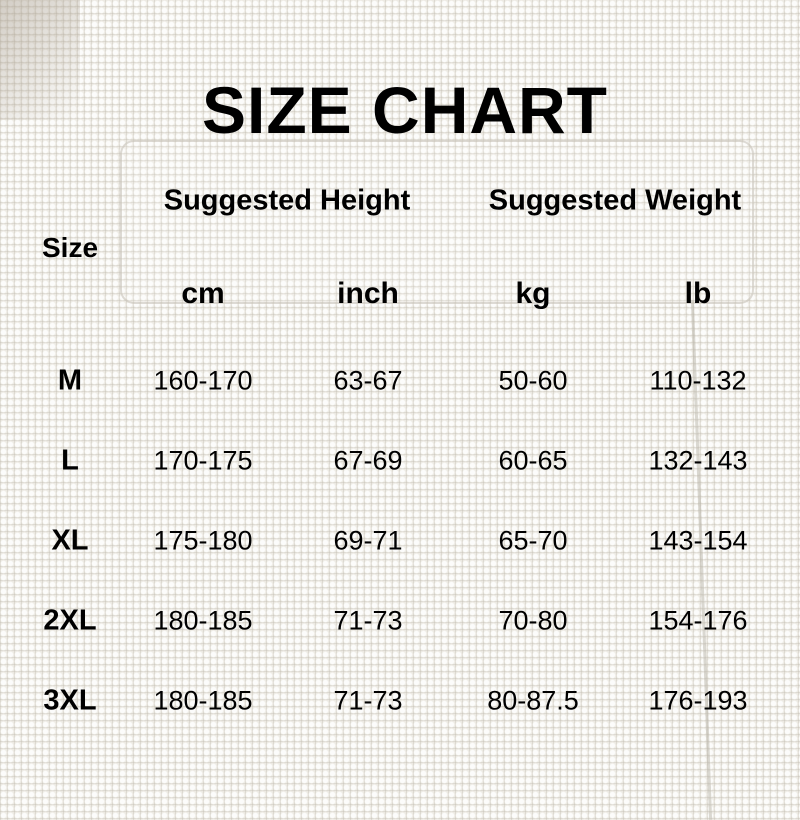 The width and height of the screenshot is (800, 820). Describe the element at coordinates (698, 700) in the screenshot. I see `cell-lb: 176-193` at that location.